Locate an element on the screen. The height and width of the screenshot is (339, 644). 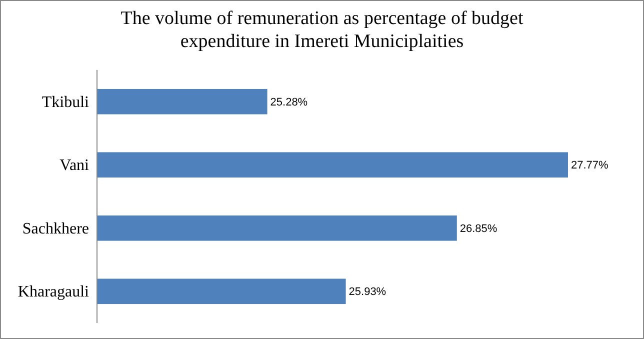
y-tick-label: Vani is located at coordinates (75, 165).